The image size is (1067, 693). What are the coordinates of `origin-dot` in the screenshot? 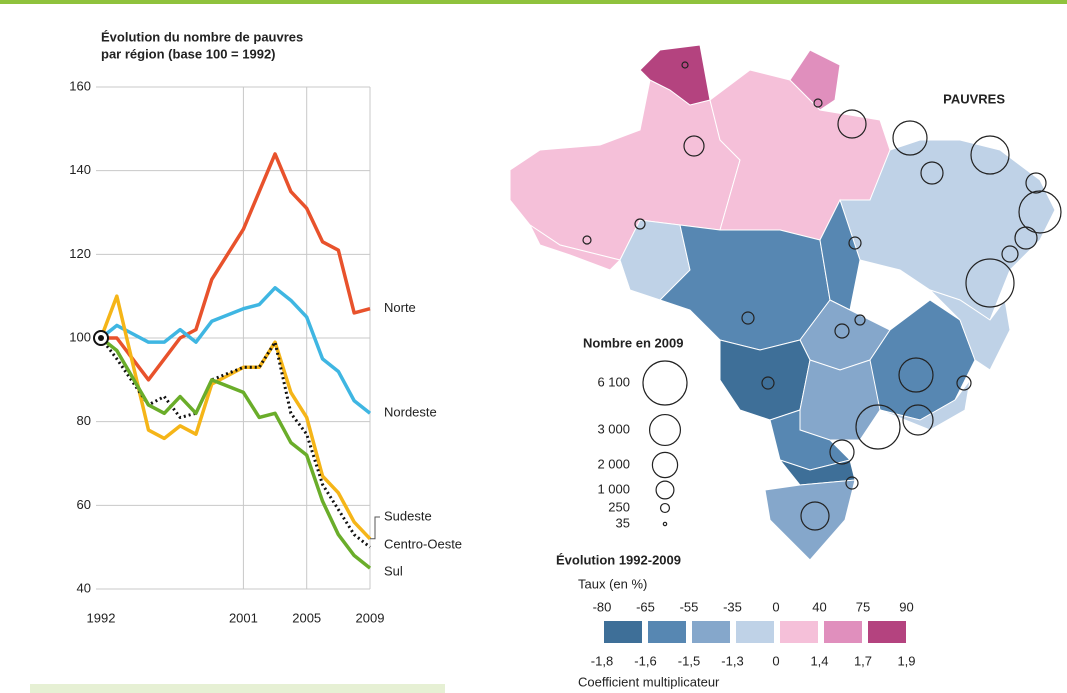 It's located at (101, 338).